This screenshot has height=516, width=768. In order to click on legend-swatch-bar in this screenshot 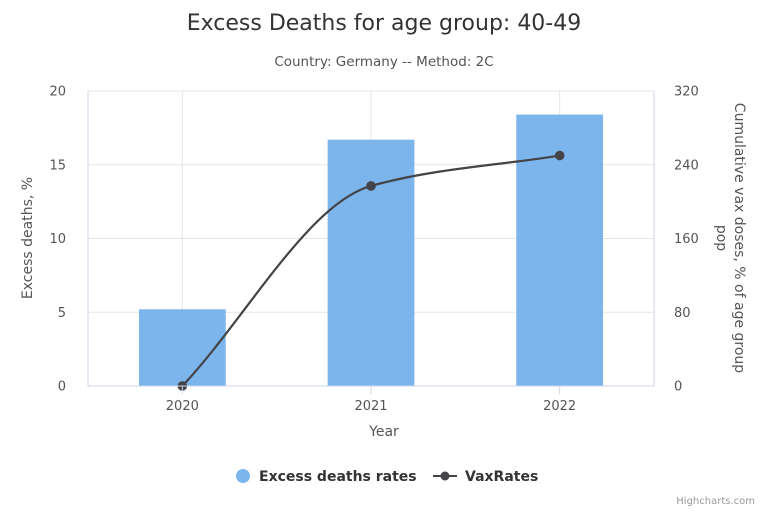, I will do `click(243, 476)`.